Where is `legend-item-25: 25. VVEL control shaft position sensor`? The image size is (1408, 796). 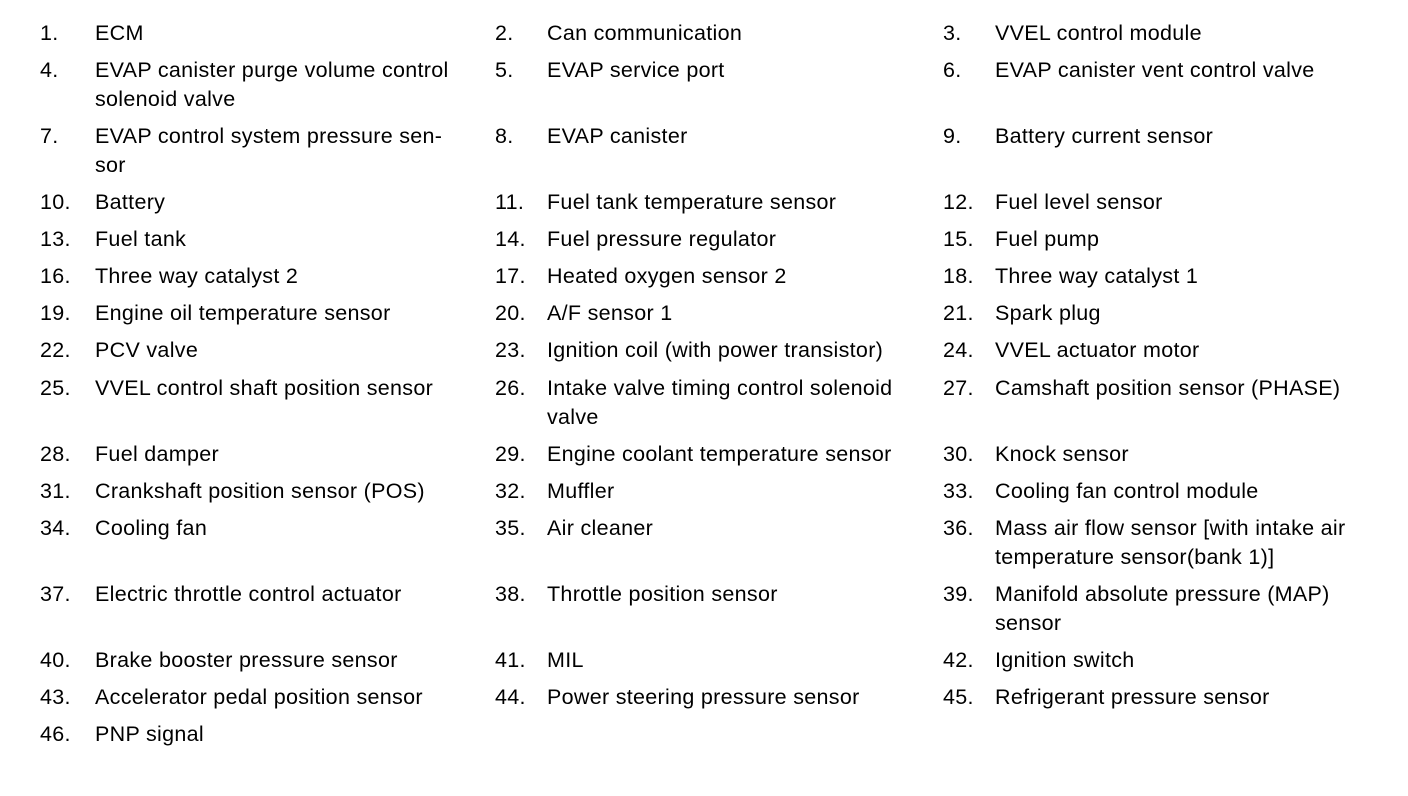 legend-item-25: 25. VVEL control shaft position sensor is located at coordinates (267, 388).